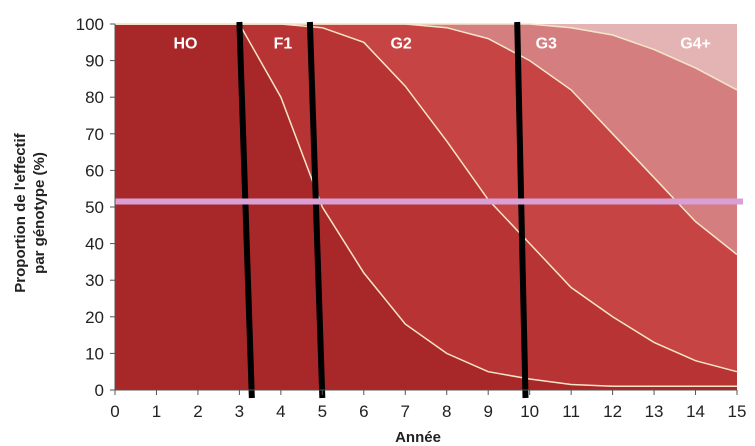  What do you see at coordinates (156, 411) in the screenshot?
I see `x-tick-label: 1` at bounding box center [156, 411].